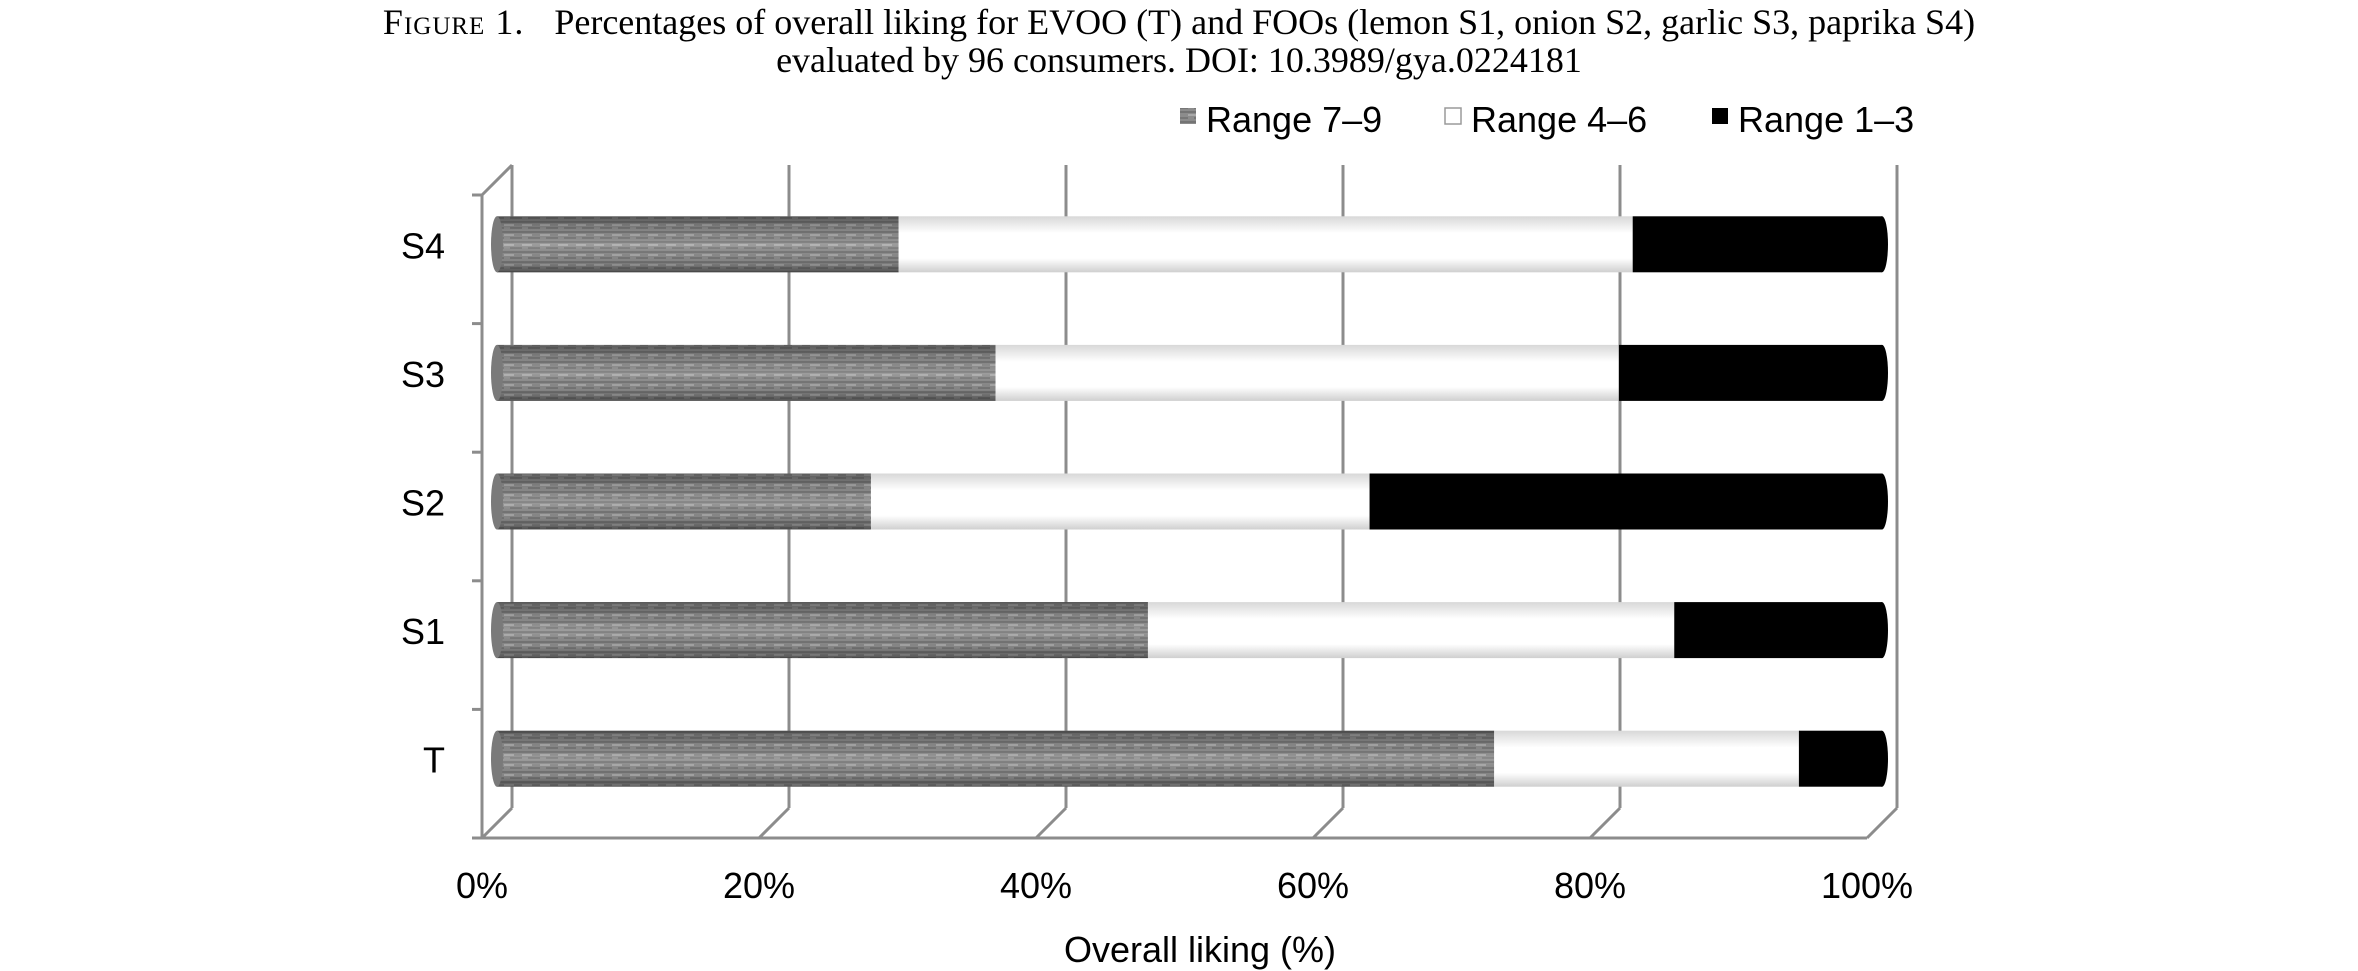 The width and height of the screenshot is (2358, 971). What do you see at coordinates (1294, 119) in the screenshot?
I see `legend-label: Range 7–9` at bounding box center [1294, 119].